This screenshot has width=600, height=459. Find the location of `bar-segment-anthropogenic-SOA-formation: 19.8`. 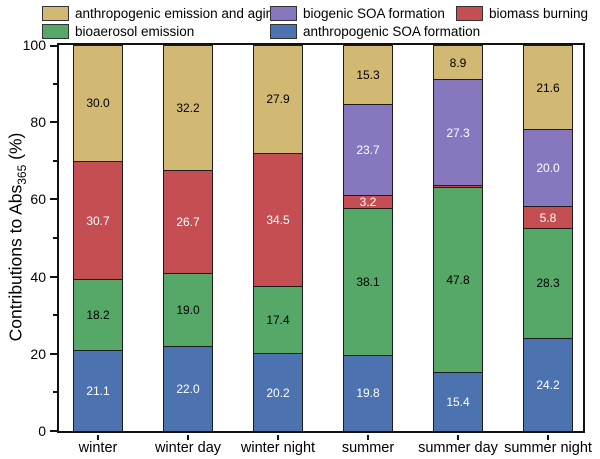

bar-segment-anthropogenic-SOA-formation: 19.8 is located at coordinates (368, 392).